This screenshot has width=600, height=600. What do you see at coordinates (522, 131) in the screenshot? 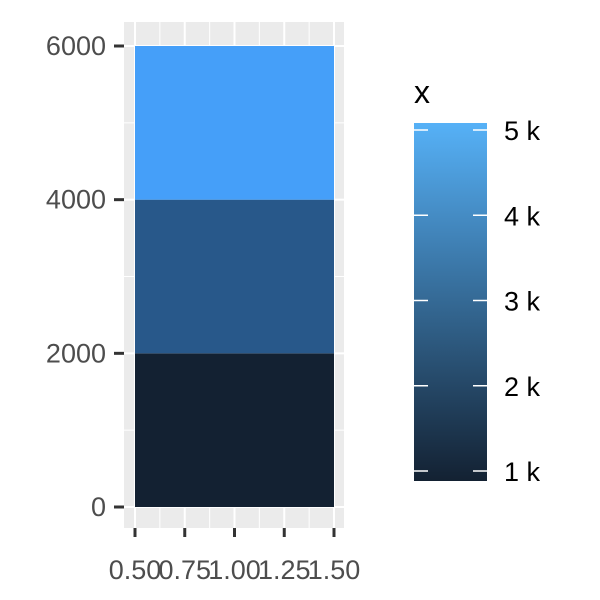
I see `colorbar-tick-label: 5 k` at bounding box center [522, 131].